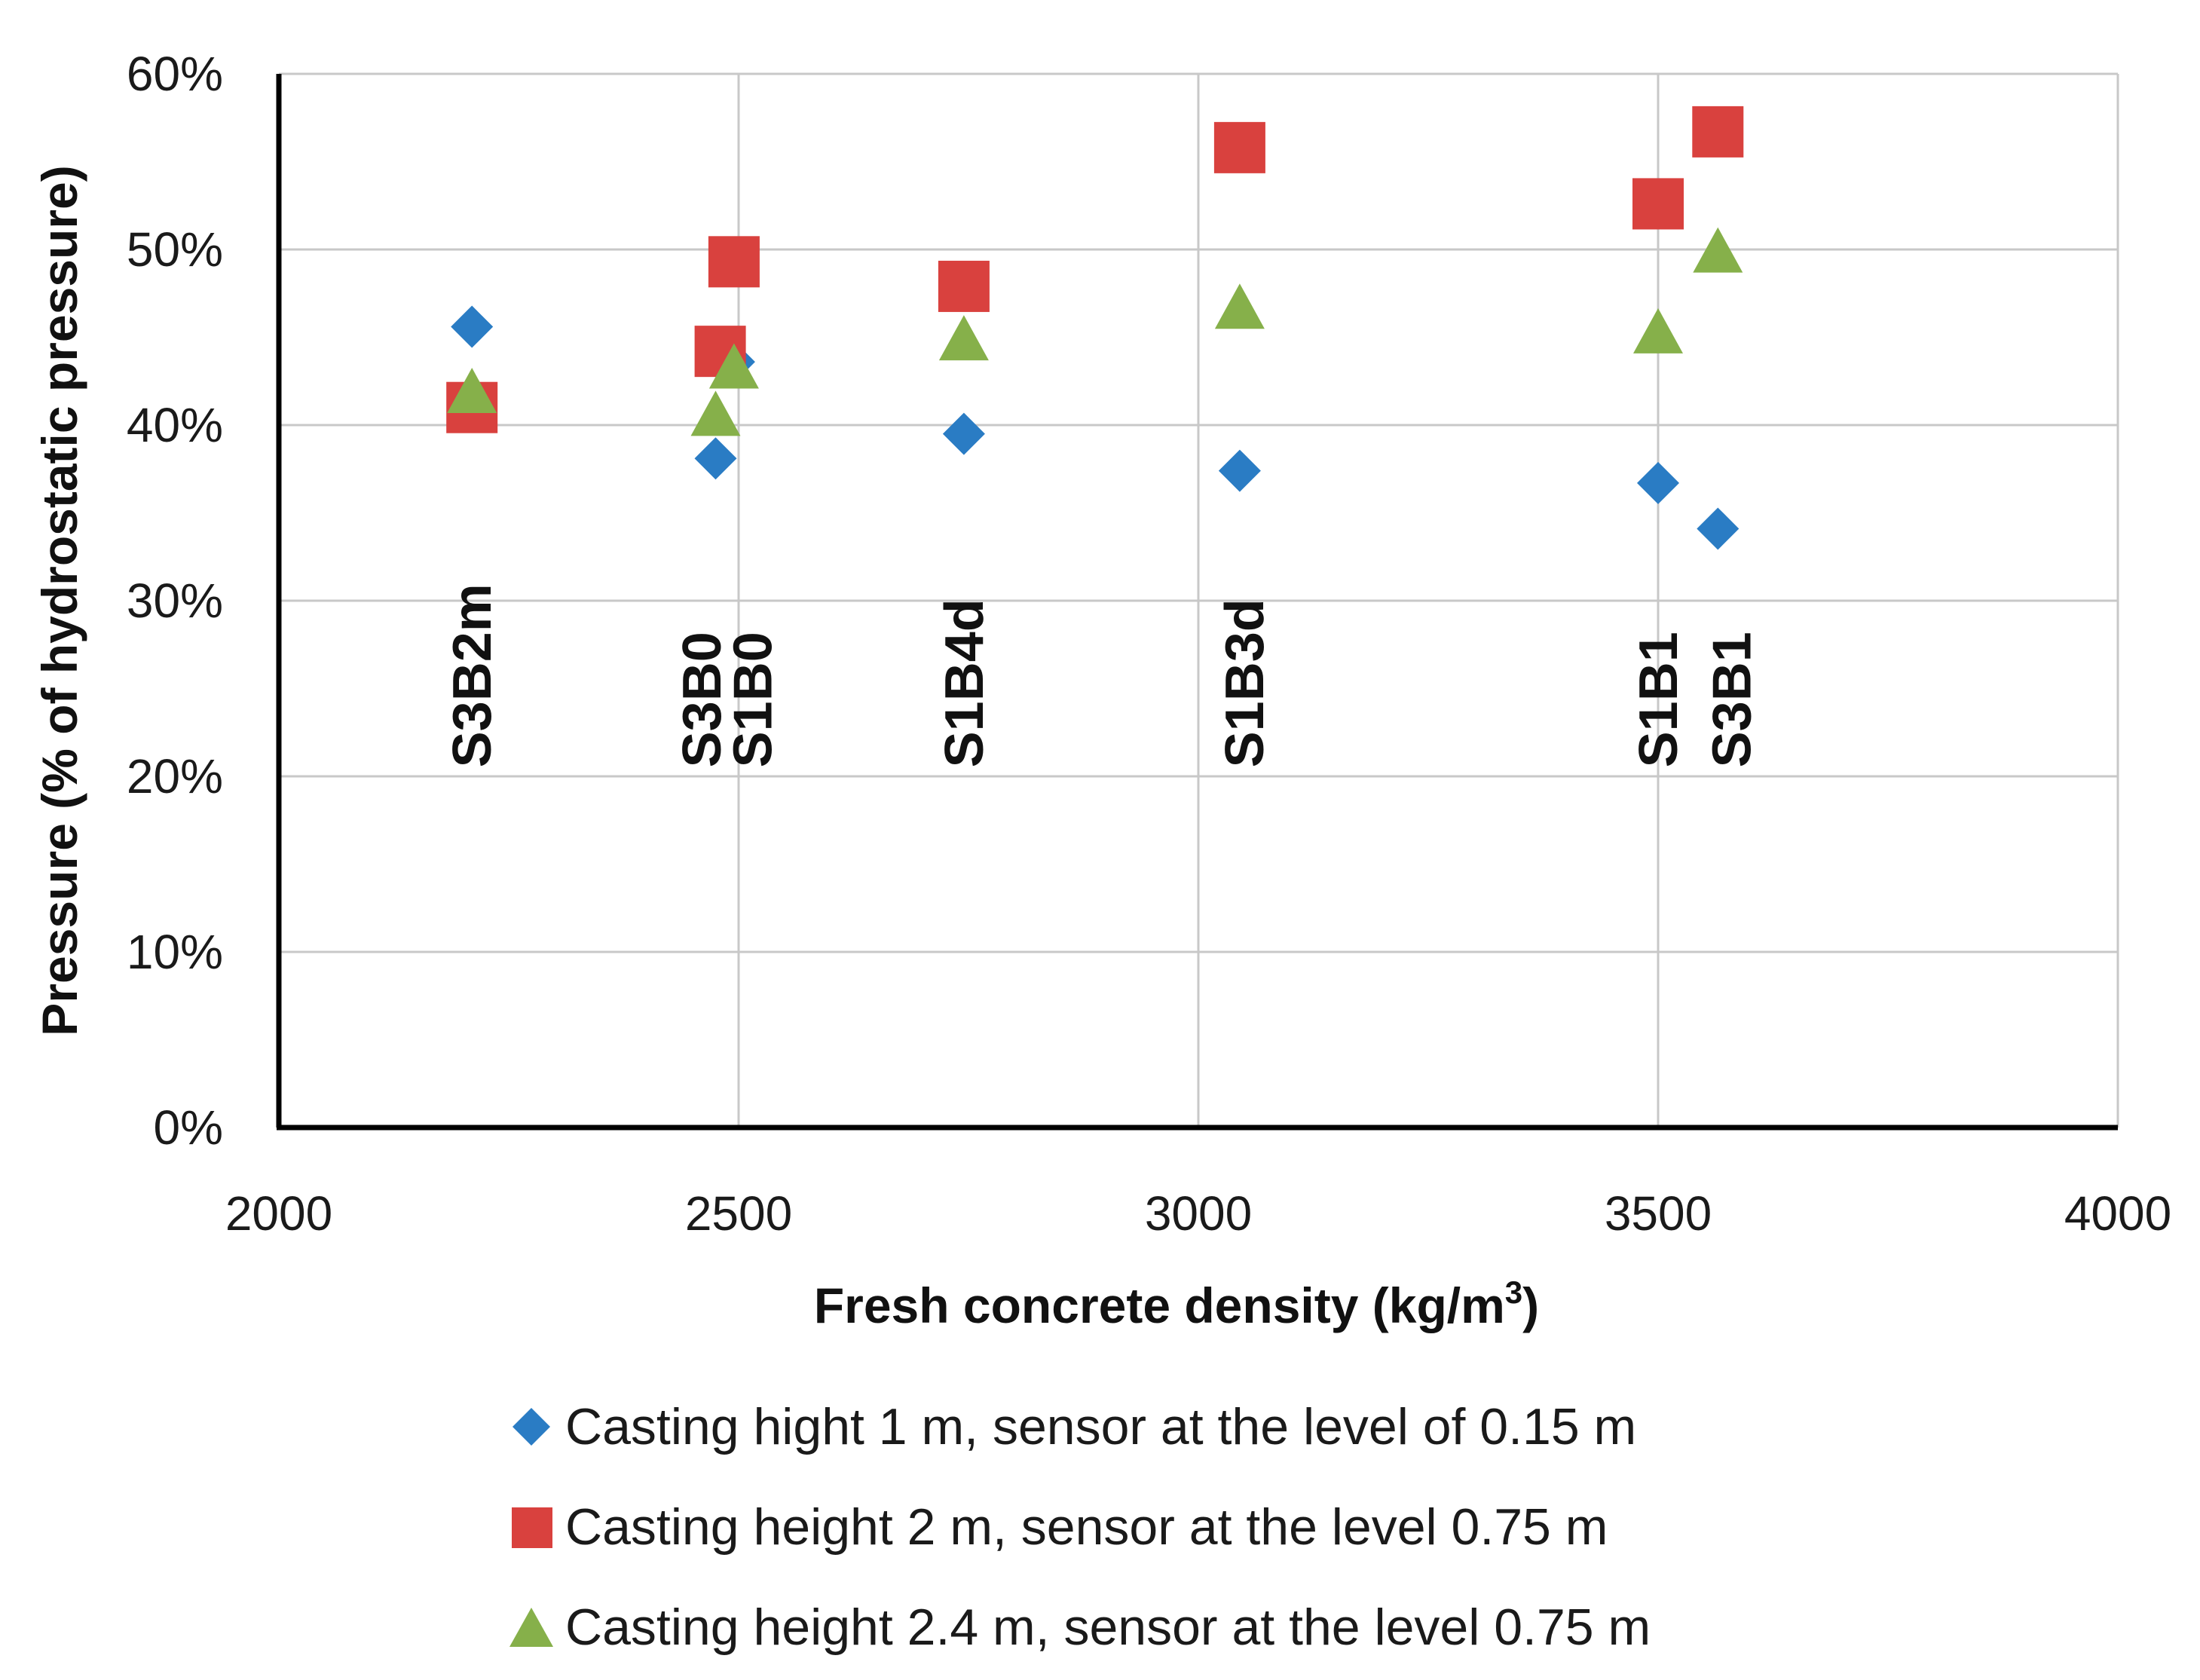 This screenshot has width=2200, height=1680. I want to click on y-tick-label: 40%, so click(175, 425).